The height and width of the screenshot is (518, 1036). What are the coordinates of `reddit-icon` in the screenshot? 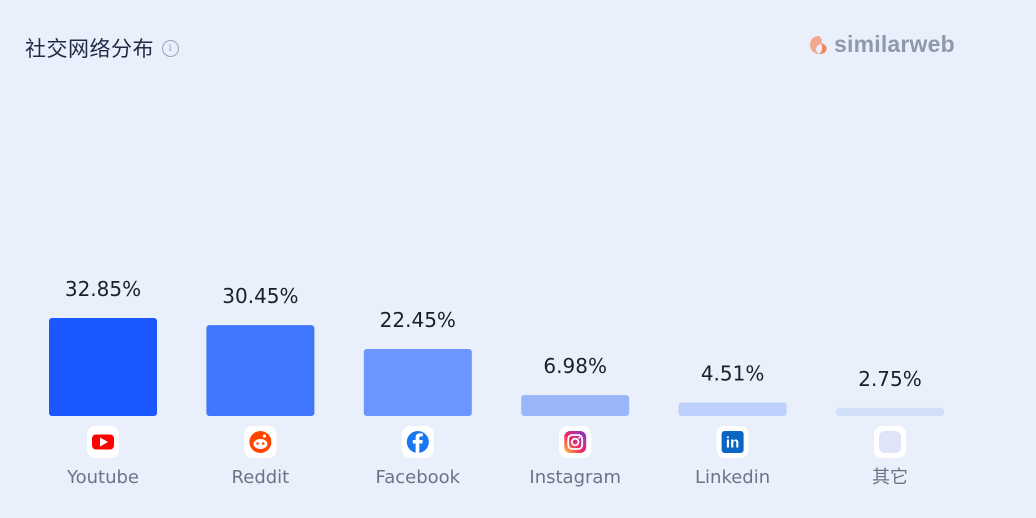 It's located at (260, 442).